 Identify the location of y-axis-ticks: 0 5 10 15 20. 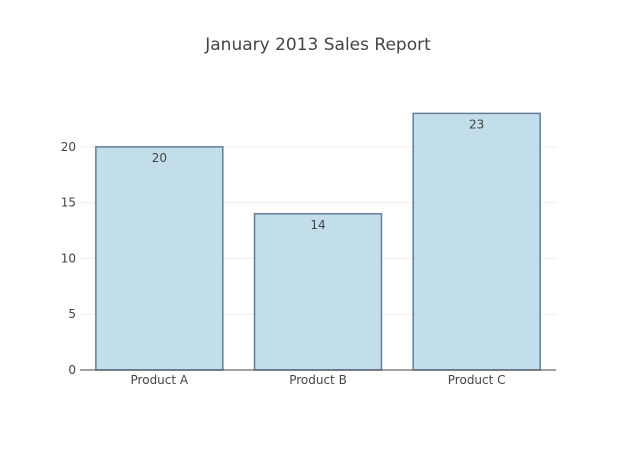
(68, 258).